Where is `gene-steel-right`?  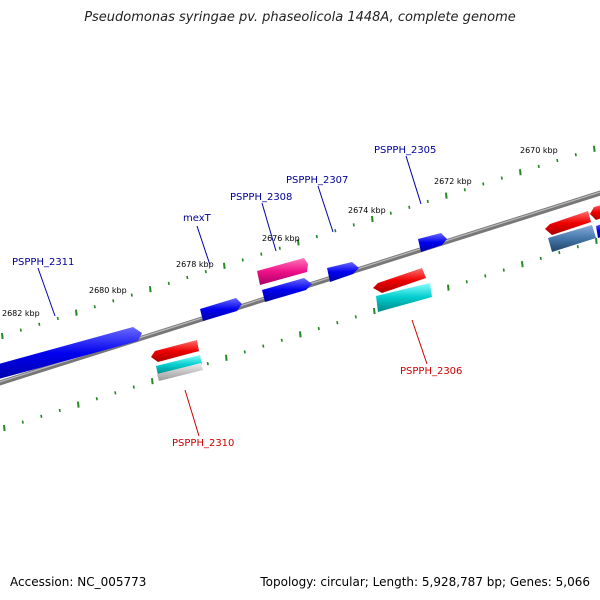 gene-steel-right is located at coordinates (572, 238).